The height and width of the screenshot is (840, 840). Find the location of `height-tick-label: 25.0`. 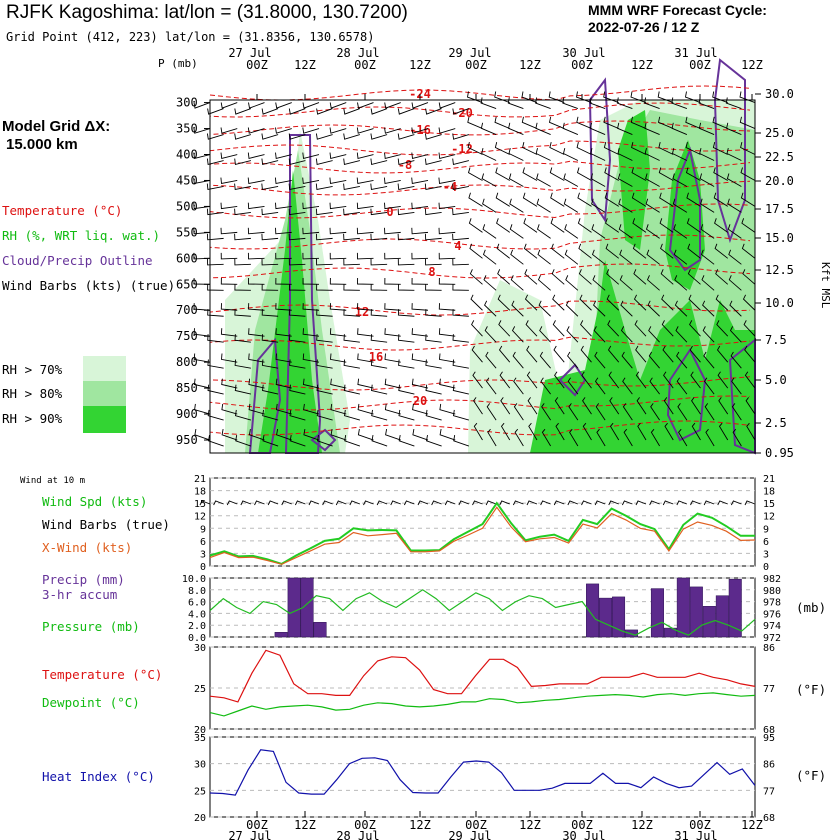

height-tick-label: 25.0 is located at coordinates (779, 133).